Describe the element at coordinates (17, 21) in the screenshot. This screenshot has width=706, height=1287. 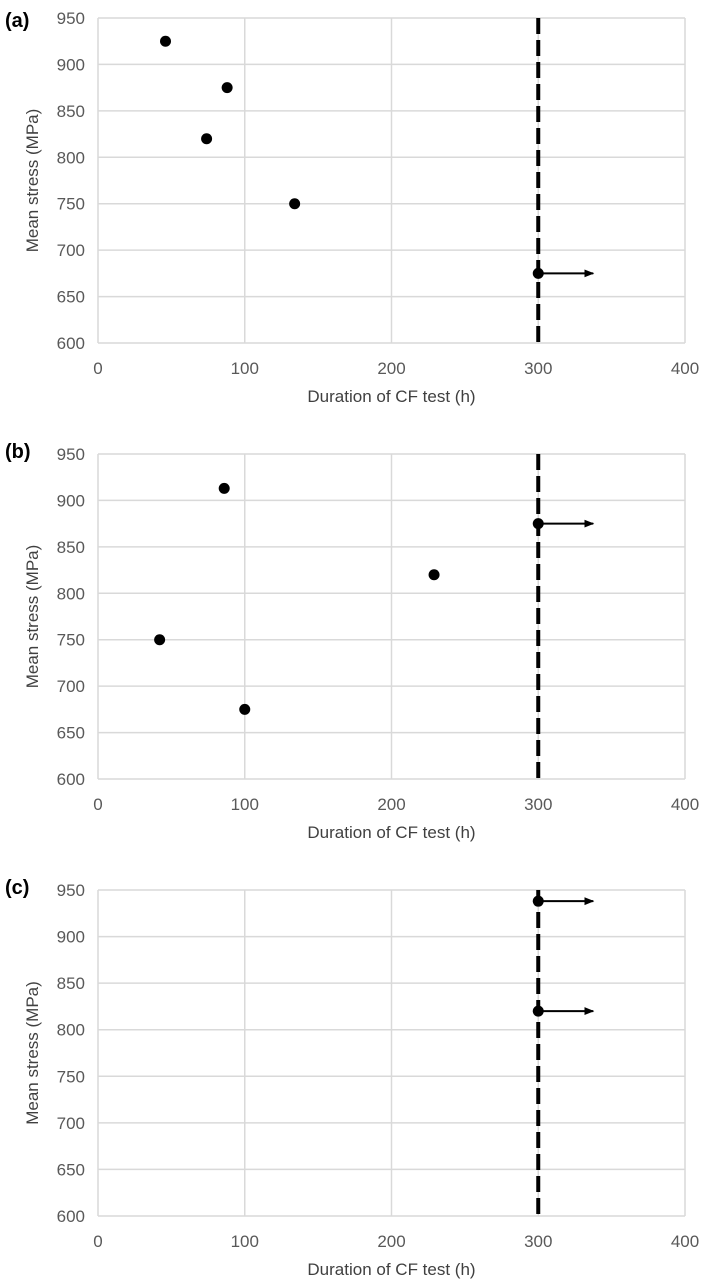
I see `panel-label: (a)` at that location.